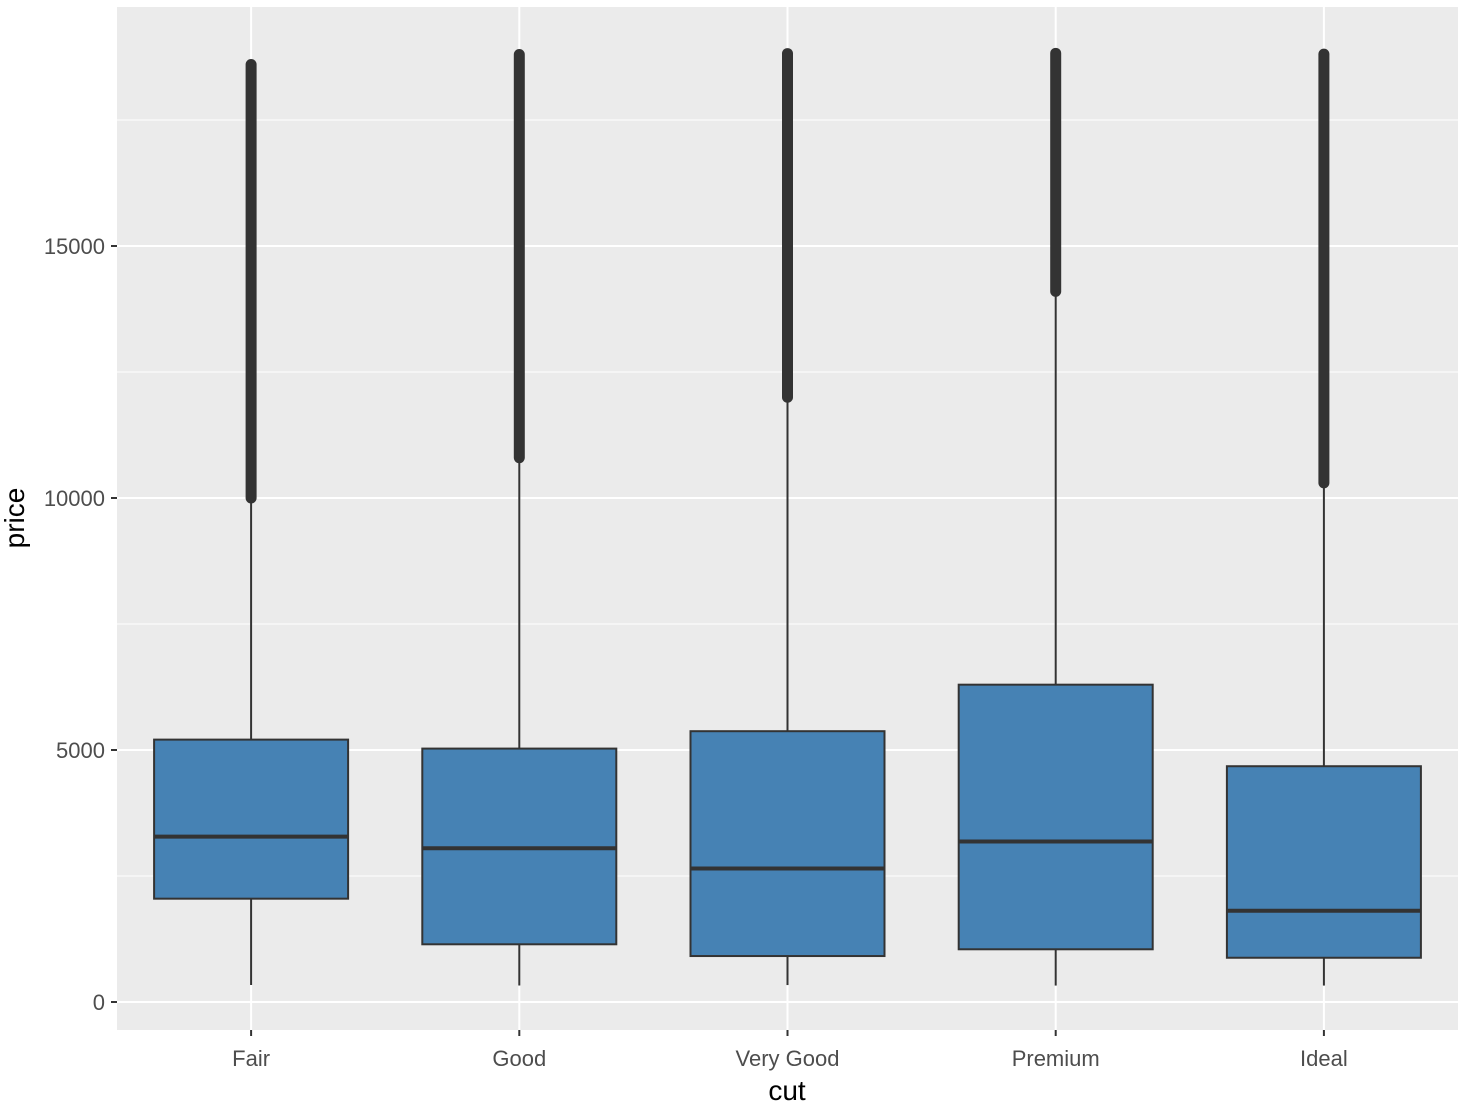 The image size is (1463, 1105). I want to click on y-tick-label: 5000, so click(80, 750).